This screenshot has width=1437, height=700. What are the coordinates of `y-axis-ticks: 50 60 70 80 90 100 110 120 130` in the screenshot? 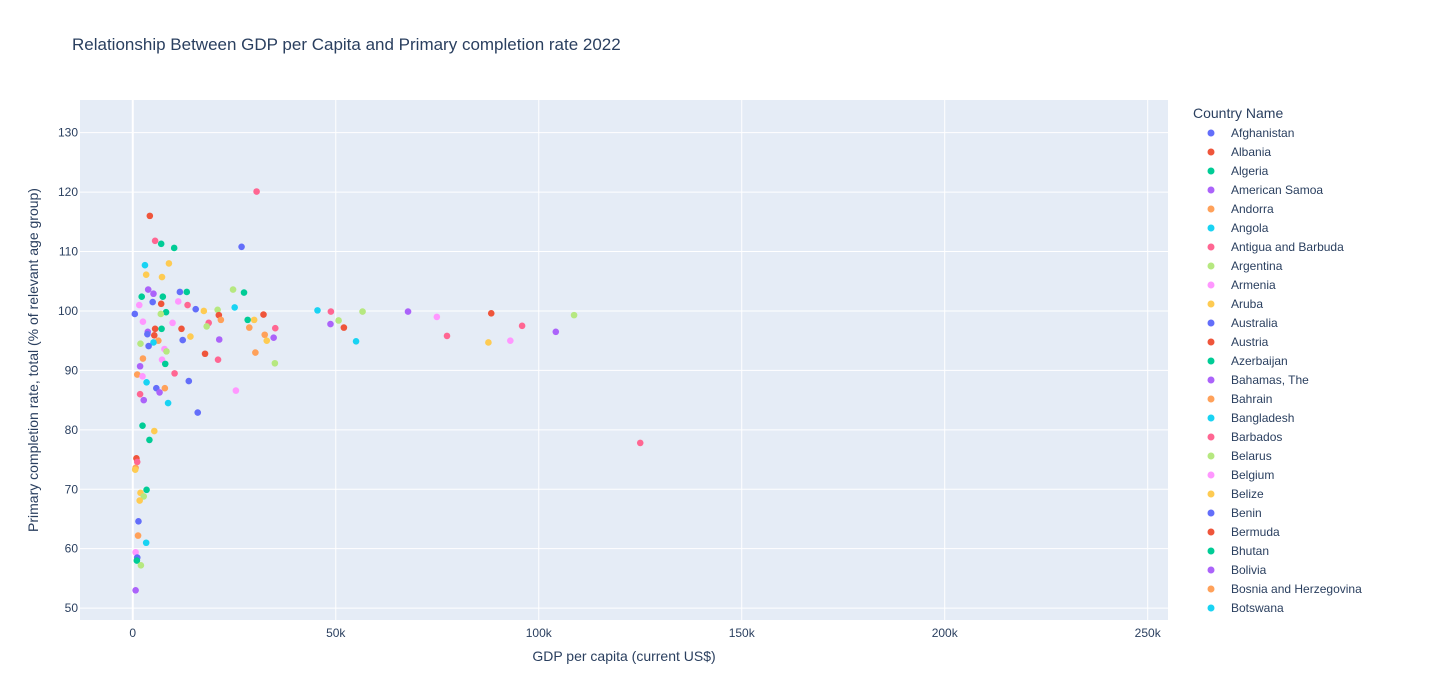 It's located at (68, 370).